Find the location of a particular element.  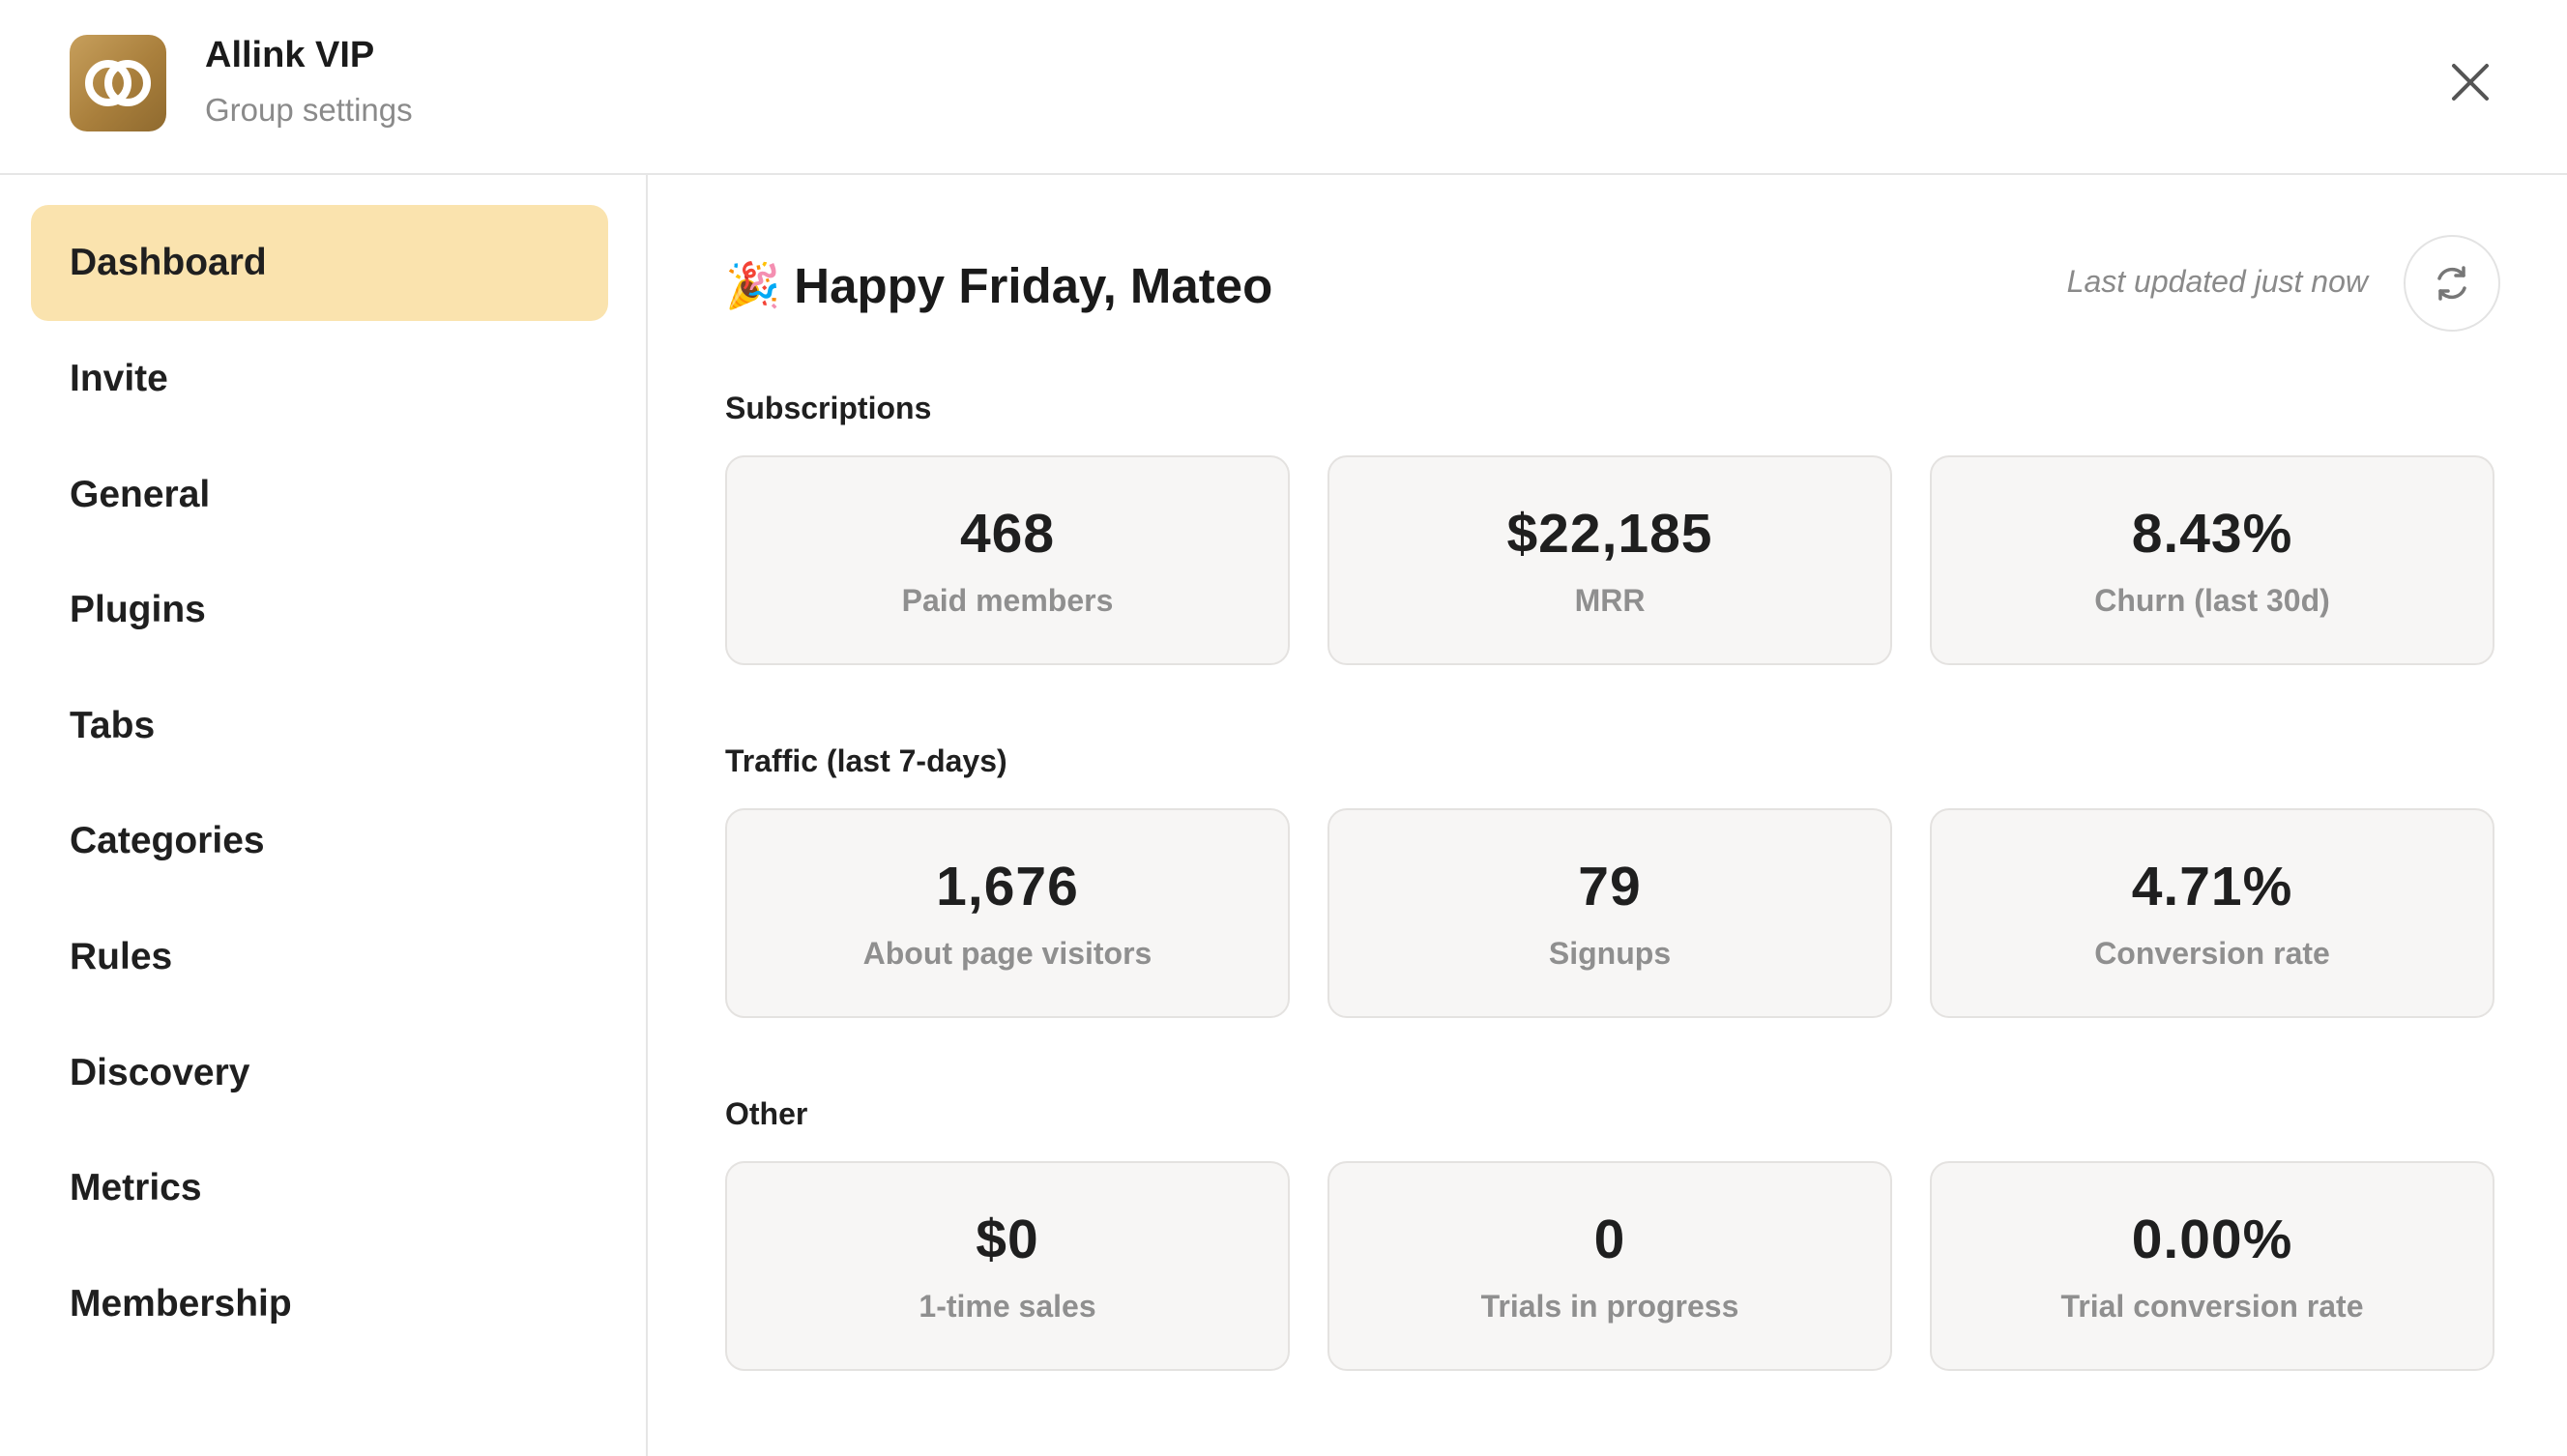

section-title-subscriptions: Subscriptions is located at coordinates (828, 408).